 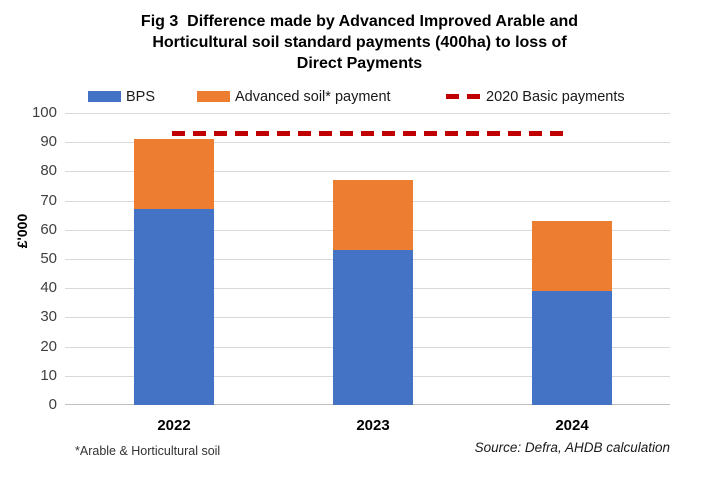 What do you see at coordinates (174, 174) in the screenshot?
I see `bar-segment-2022-advanced-soil-payment` at bounding box center [174, 174].